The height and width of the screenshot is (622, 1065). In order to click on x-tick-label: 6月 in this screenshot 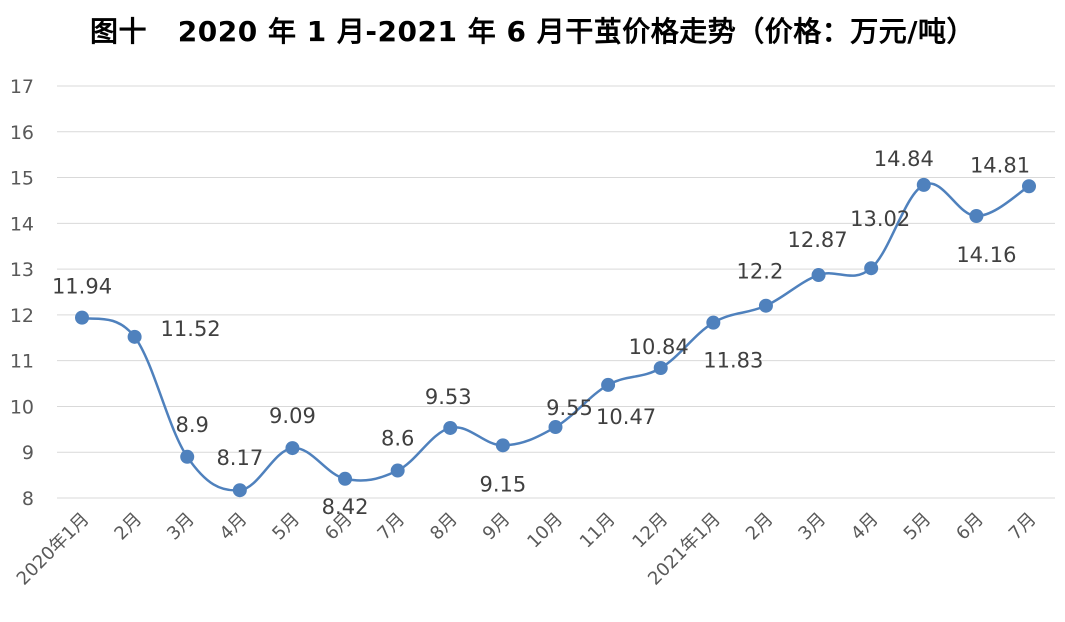, I will do `click(970, 527)`.